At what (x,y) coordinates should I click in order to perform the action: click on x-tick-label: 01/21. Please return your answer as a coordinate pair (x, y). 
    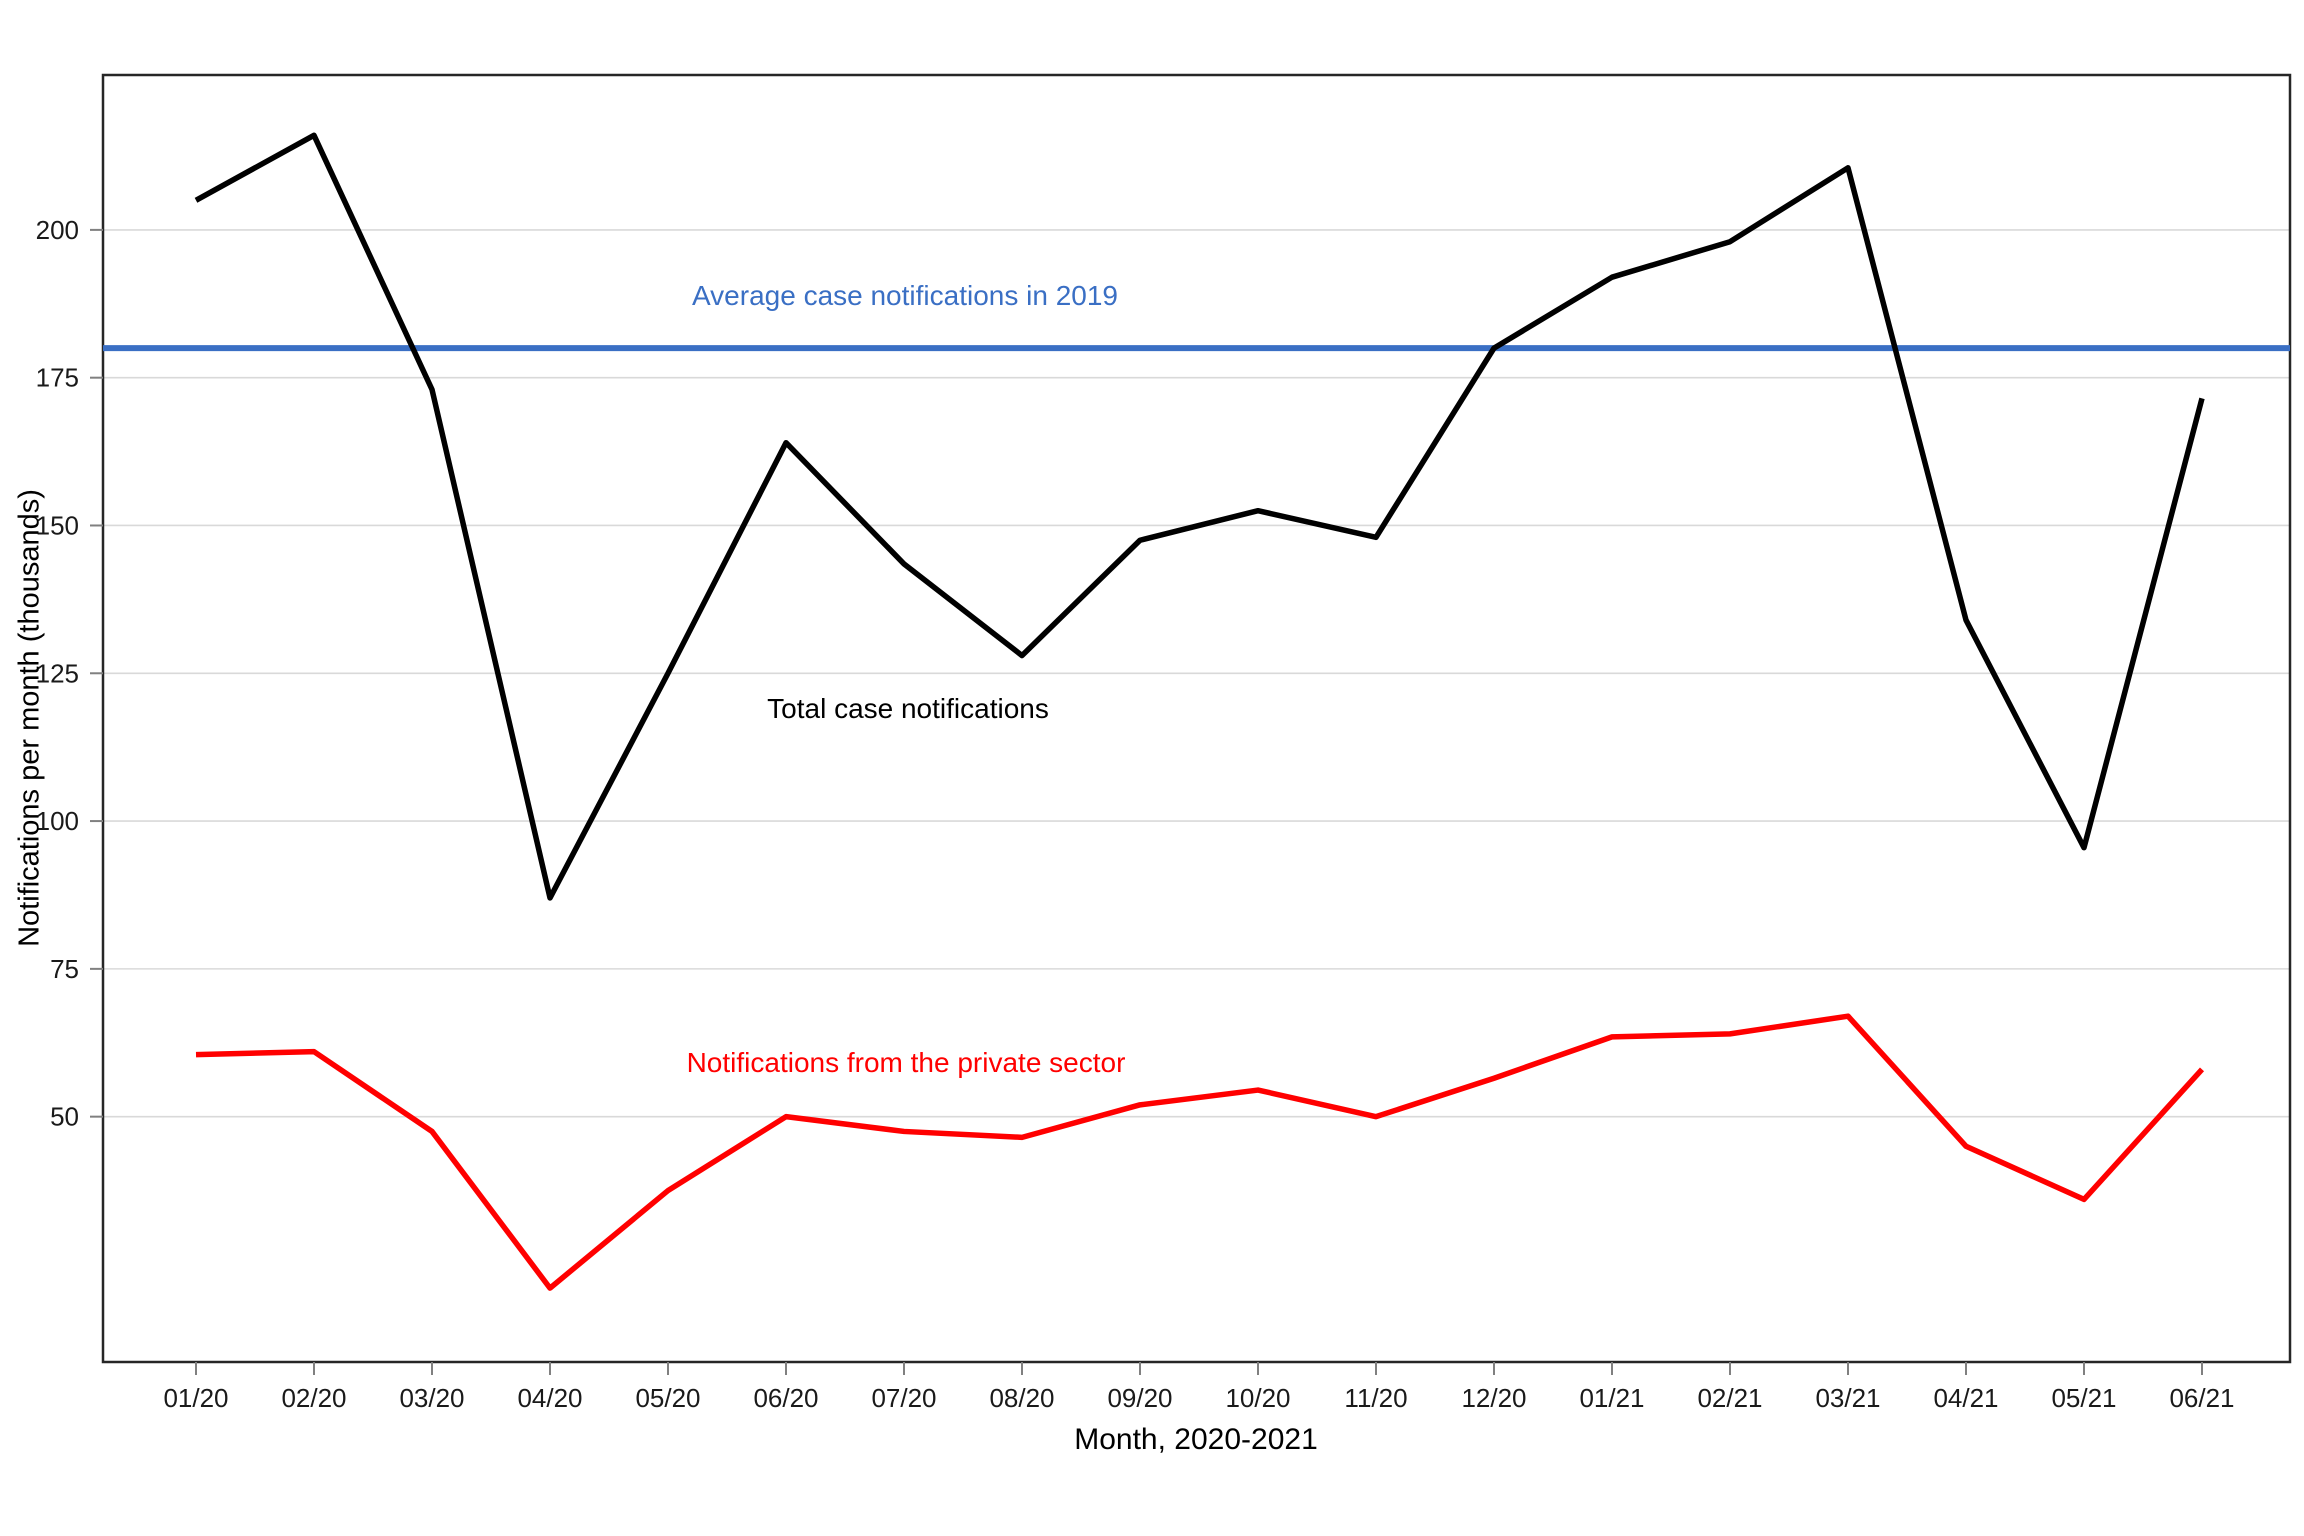
    Looking at the image, I should click on (1611, 1398).